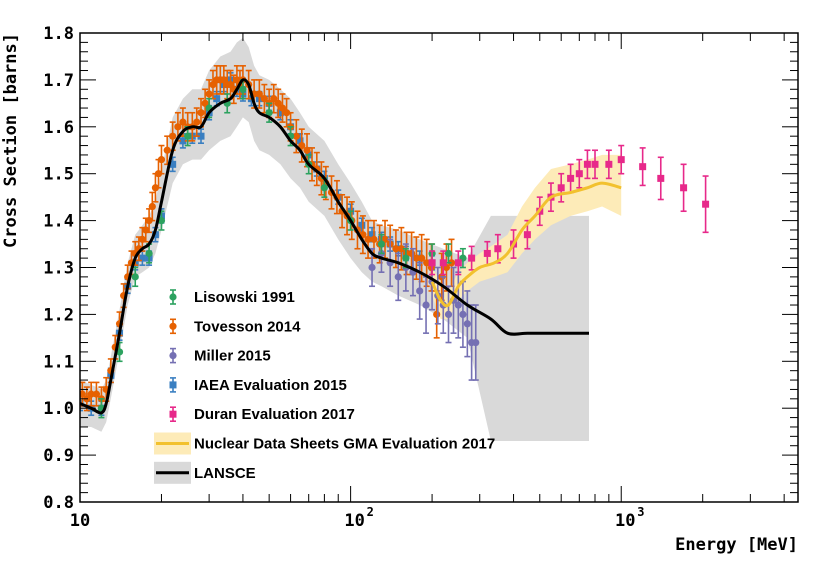 Image resolution: width=830 pixels, height=565 pixels. I want to click on y-axis-title: Cross Section [barns], so click(11, 140).